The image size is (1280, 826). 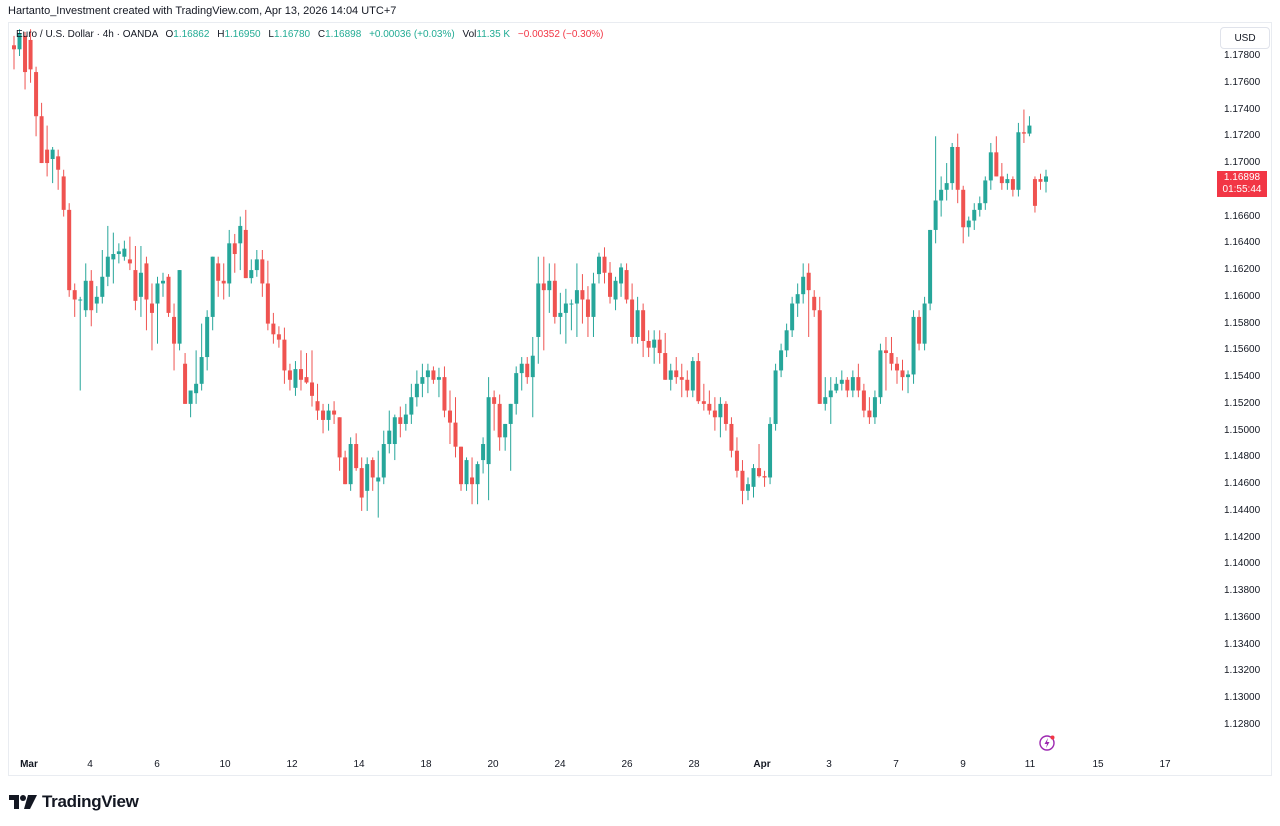 What do you see at coordinates (1242, 243) in the screenshot?
I see `price-tick: 1.16400` at bounding box center [1242, 243].